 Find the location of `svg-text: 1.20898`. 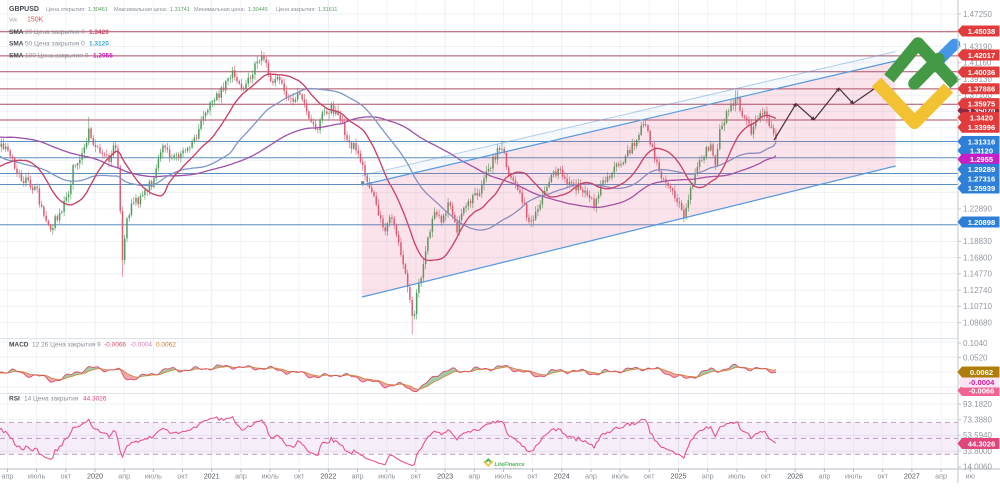

svg-text: 1.20898 is located at coordinates (981, 222).